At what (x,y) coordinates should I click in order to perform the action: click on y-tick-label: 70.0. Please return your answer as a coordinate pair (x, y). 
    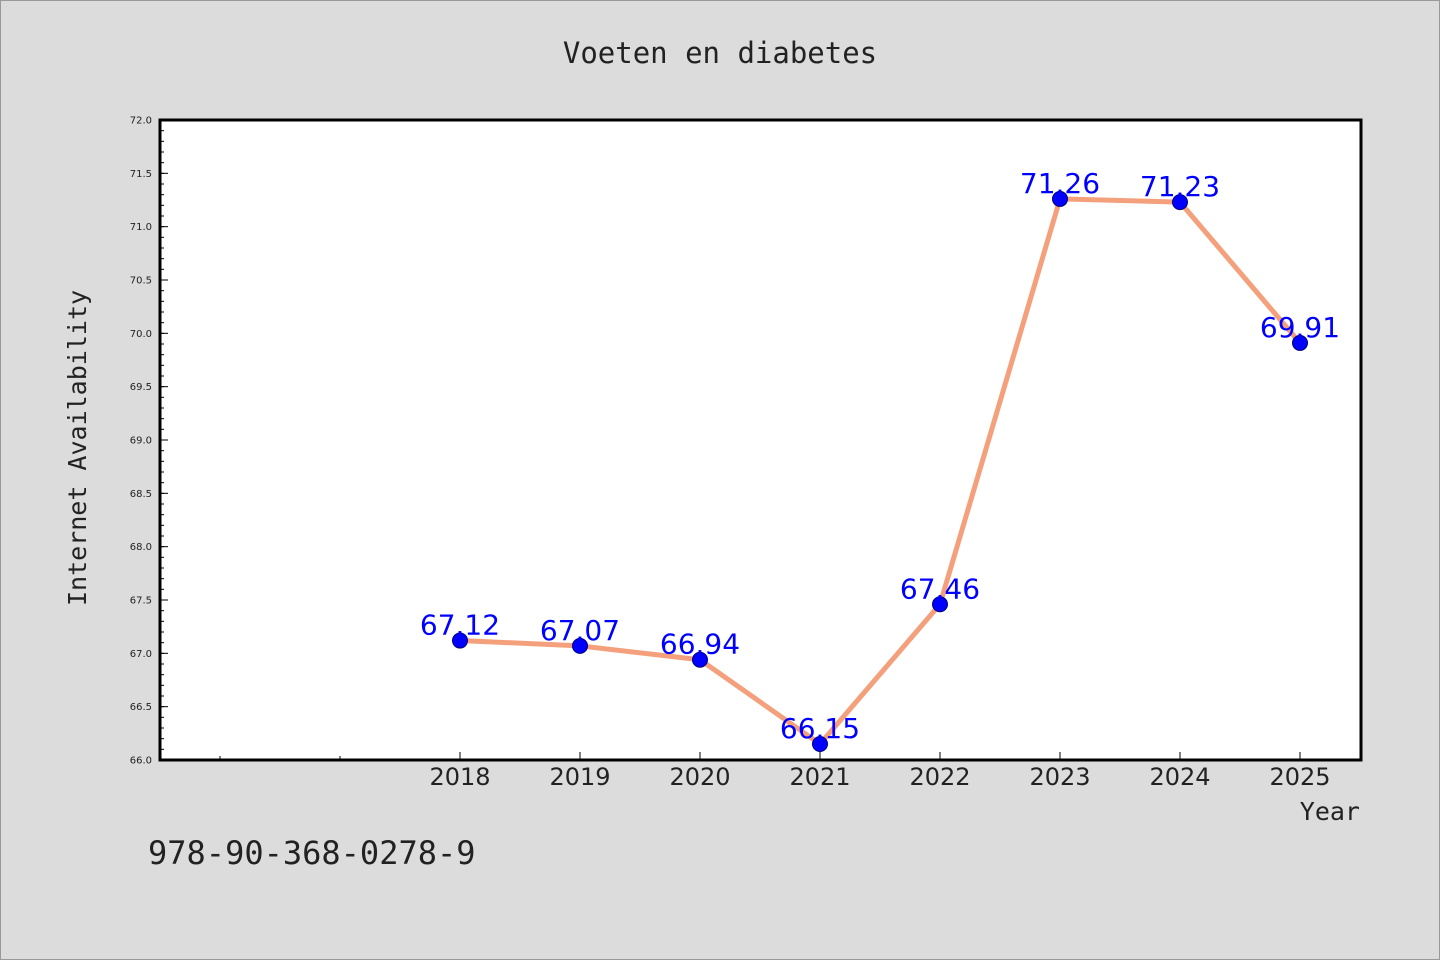
    Looking at the image, I should click on (141, 334).